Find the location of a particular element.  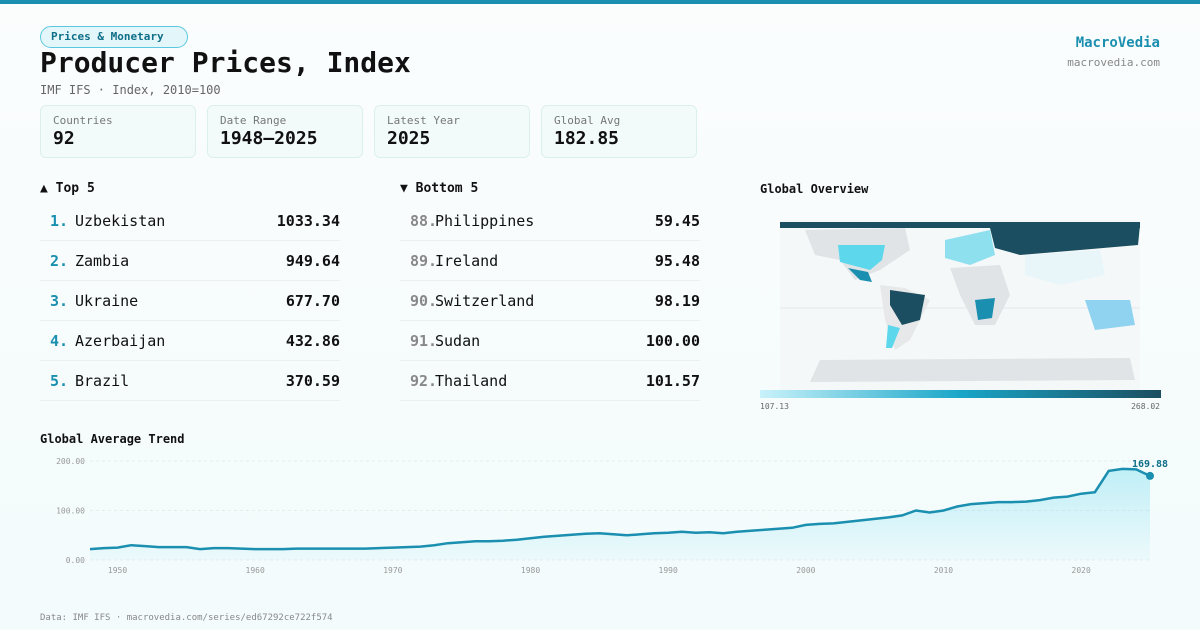

southern-africa is located at coordinates (985, 309).